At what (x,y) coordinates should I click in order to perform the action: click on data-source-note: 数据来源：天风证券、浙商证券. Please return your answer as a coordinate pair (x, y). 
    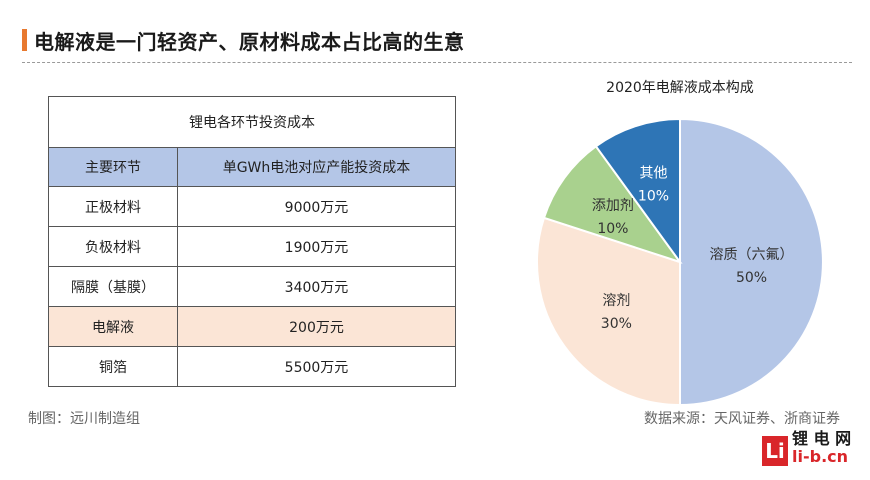
    Looking at the image, I should click on (742, 419).